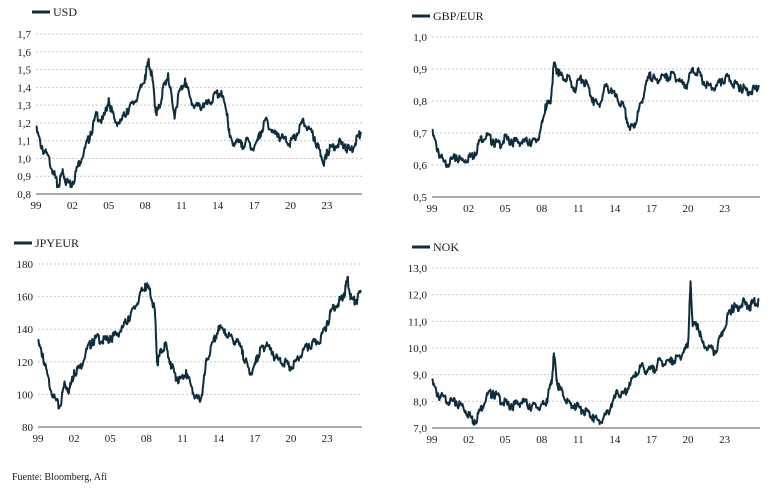 This screenshot has width=768, height=494. I want to click on y-tick-label: 0,5, so click(420, 198).